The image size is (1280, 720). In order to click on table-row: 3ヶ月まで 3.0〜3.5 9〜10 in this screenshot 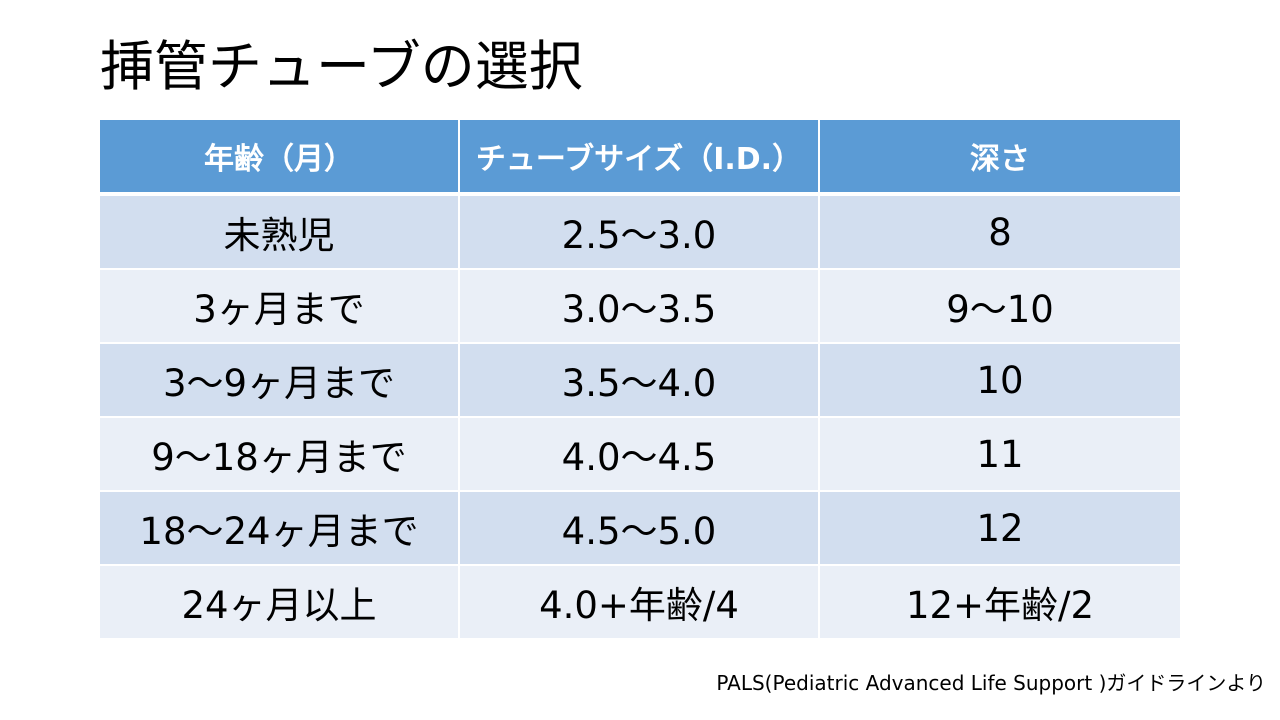, I will do `click(640, 306)`.